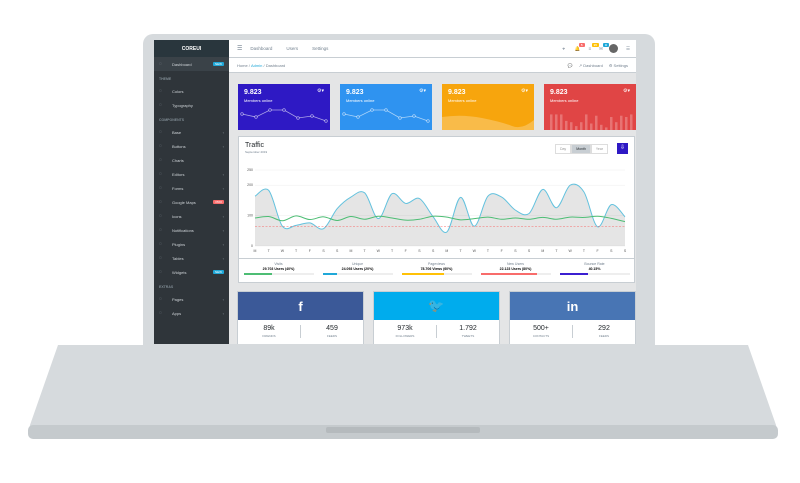  I want to click on x-tick-label: F, so click(502, 251).